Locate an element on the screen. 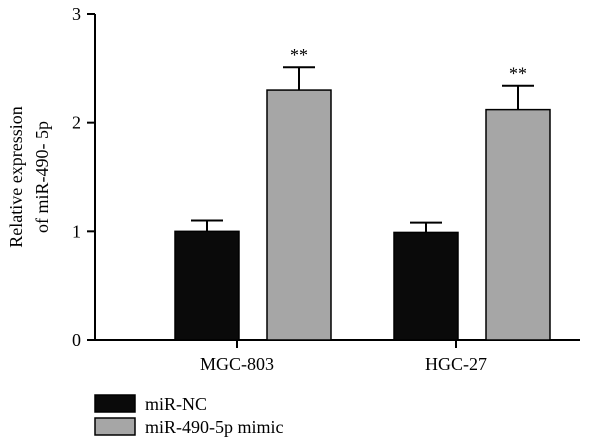 This screenshot has width=600, height=441. y-axis-label: Relative expression of miR-490- 5p is located at coordinates (29, 176).